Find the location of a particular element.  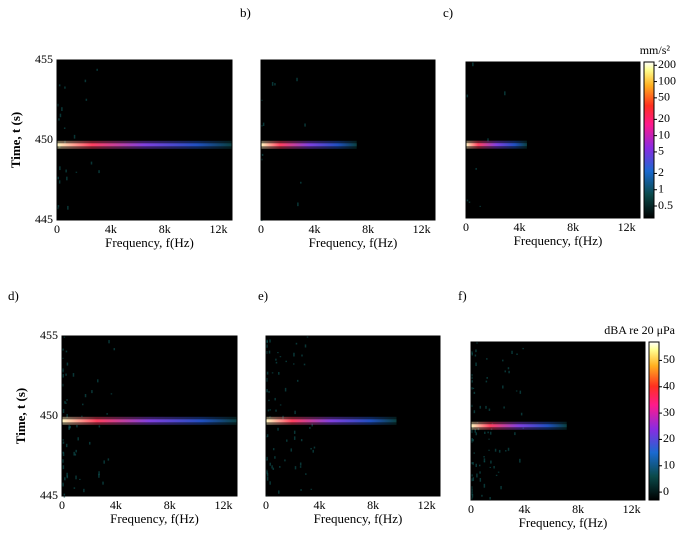

colorbar-tick-label: 0.5 is located at coordinates (665, 205).